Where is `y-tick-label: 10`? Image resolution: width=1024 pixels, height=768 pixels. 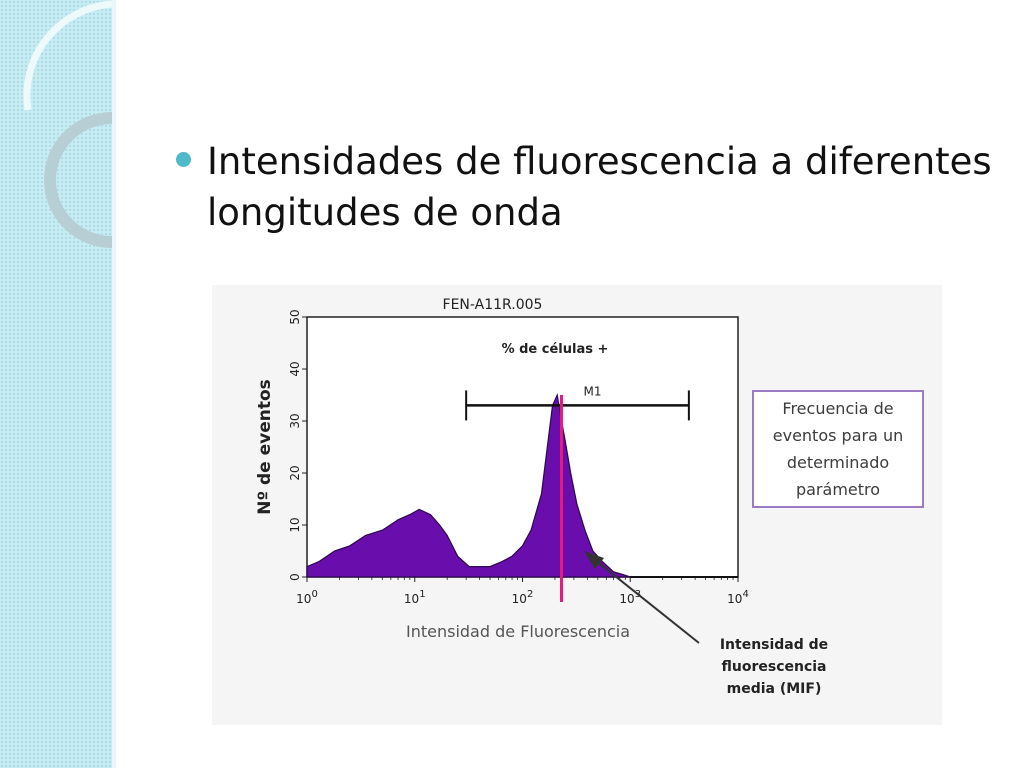
y-tick-label: 10 is located at coordinates (295, 524).